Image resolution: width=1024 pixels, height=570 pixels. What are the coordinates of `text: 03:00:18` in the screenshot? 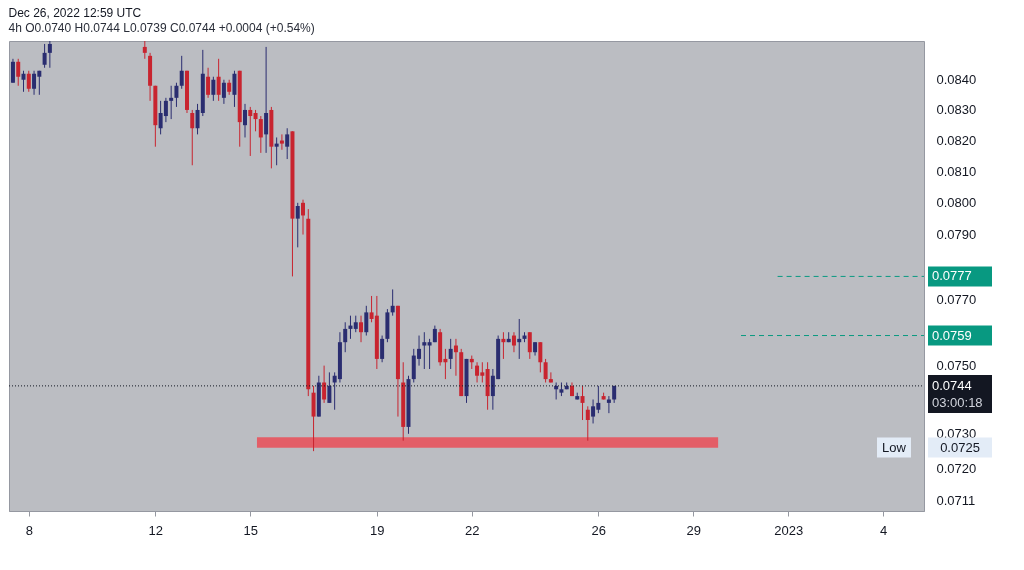 It's located at (957, 402).